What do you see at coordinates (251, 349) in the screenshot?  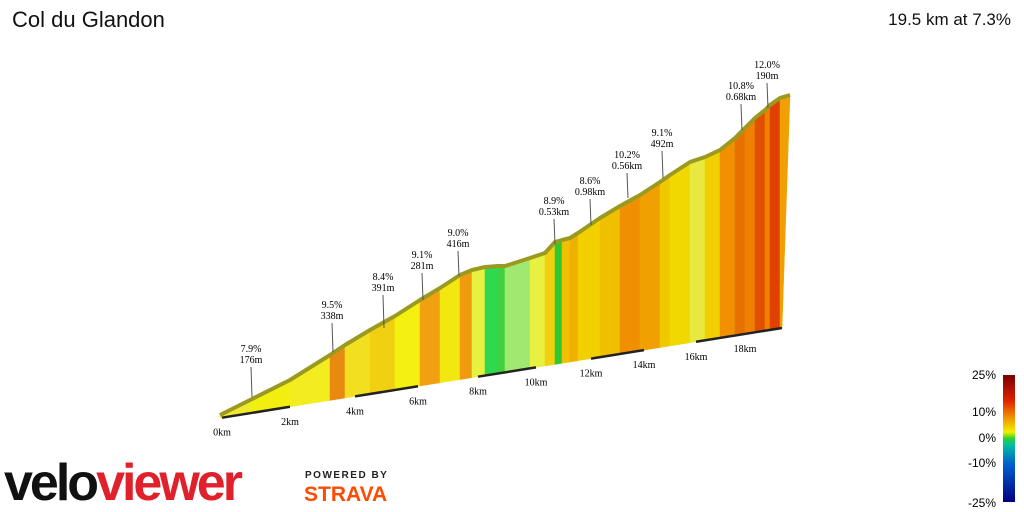 I see `annotation-grade: 7.9%` at bounding box center [251, 349].